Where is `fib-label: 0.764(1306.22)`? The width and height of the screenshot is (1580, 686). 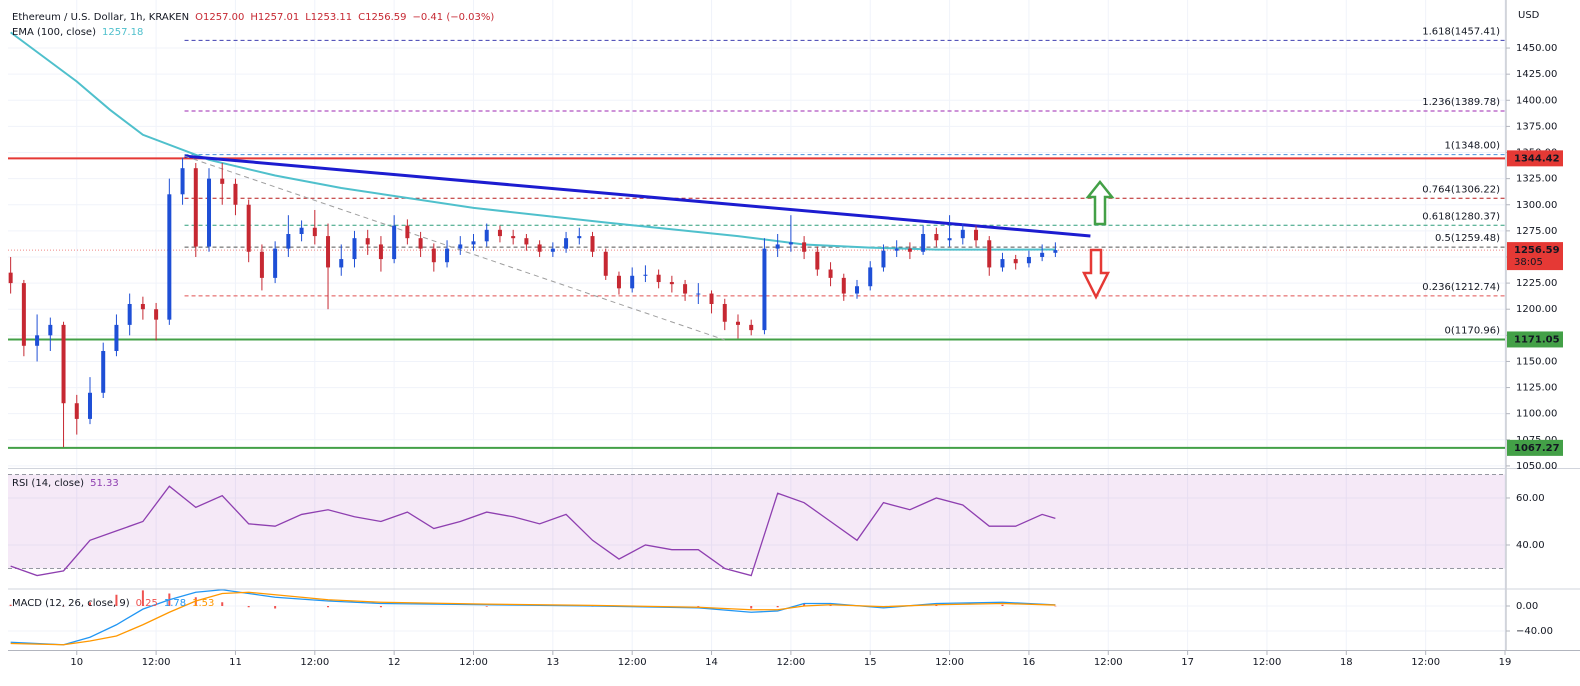
fib-label: 0.764(1306.22) is located at coordinates (1461, 189).